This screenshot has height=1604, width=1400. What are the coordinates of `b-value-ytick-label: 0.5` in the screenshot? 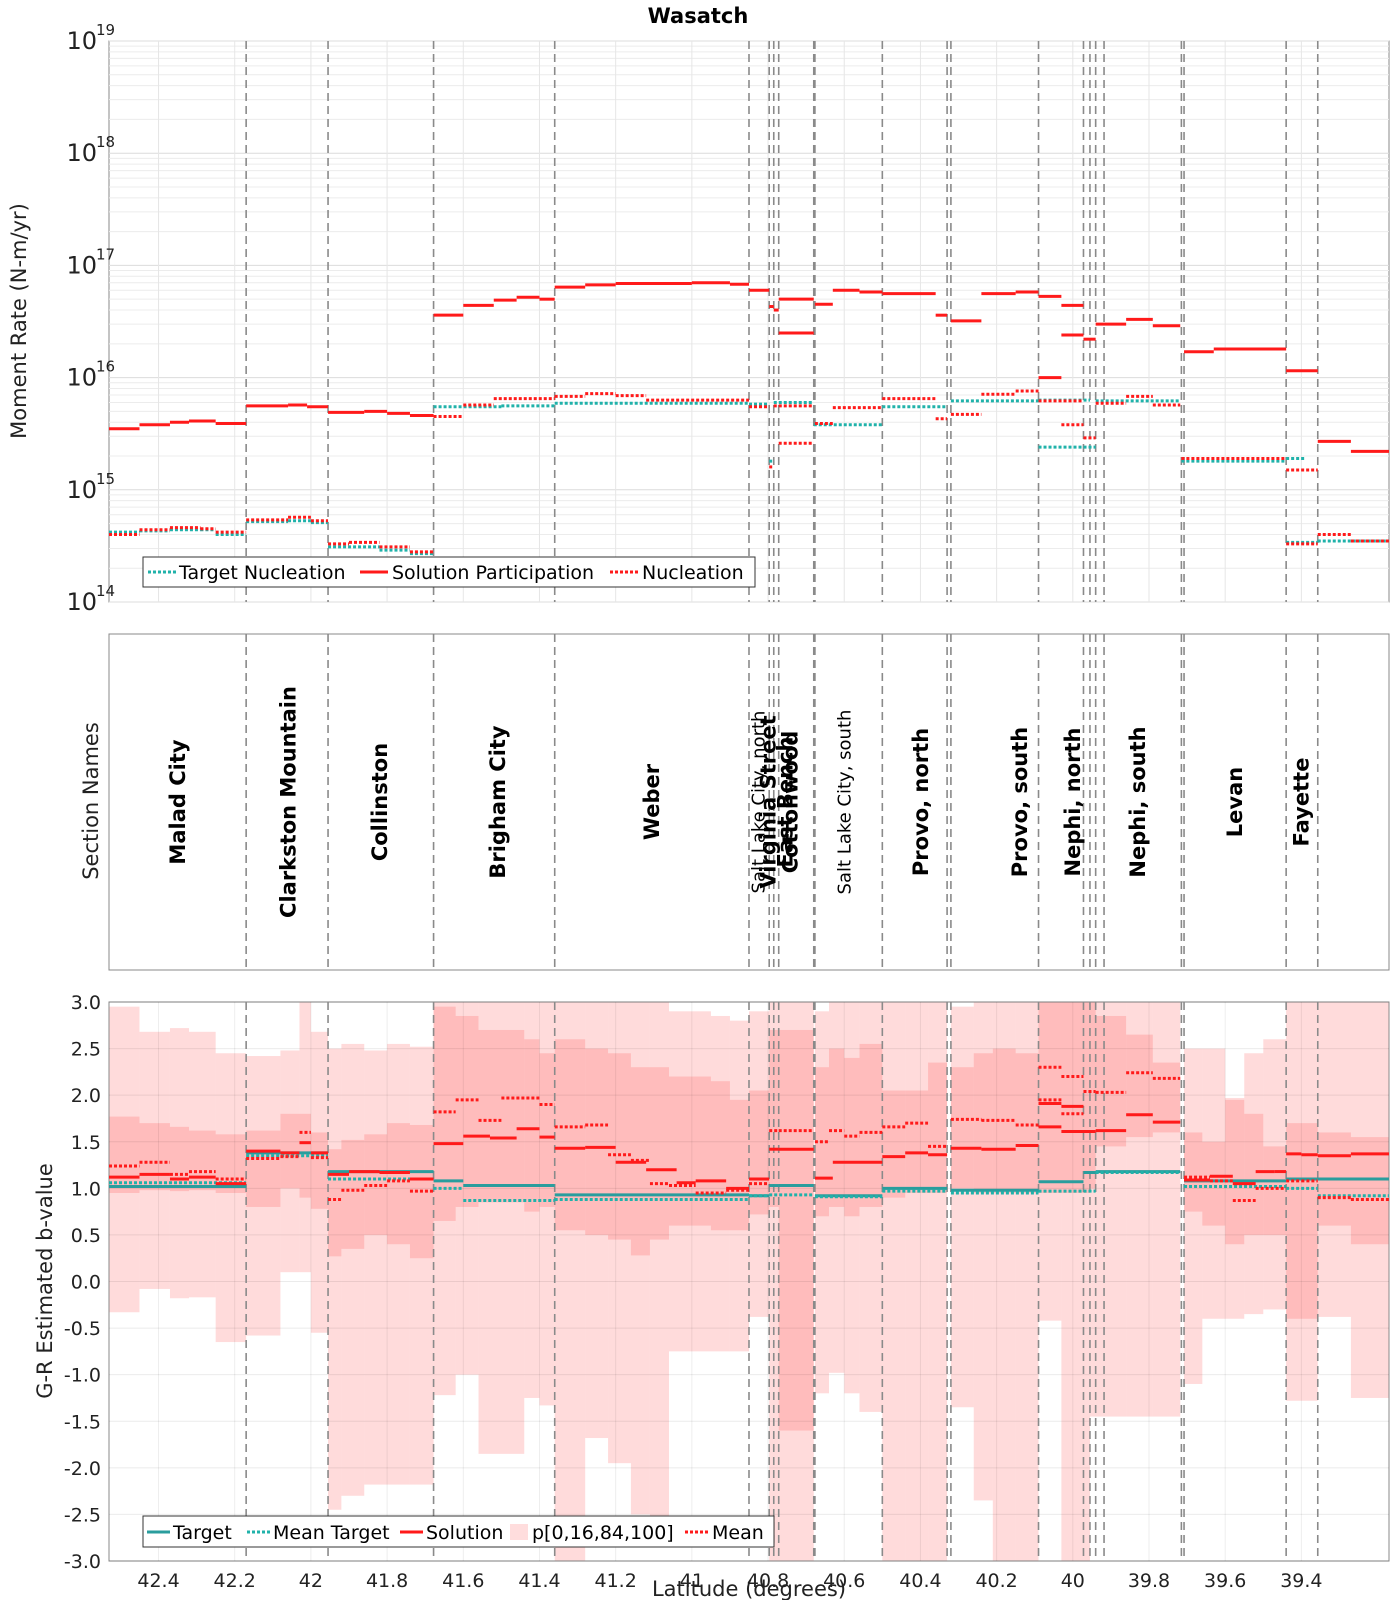 It's located at (86, 1236).